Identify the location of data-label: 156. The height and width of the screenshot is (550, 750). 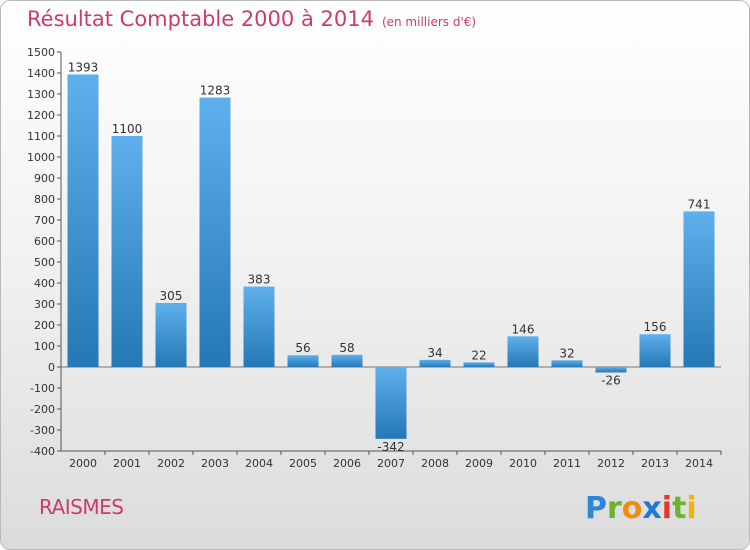
(655, 327).